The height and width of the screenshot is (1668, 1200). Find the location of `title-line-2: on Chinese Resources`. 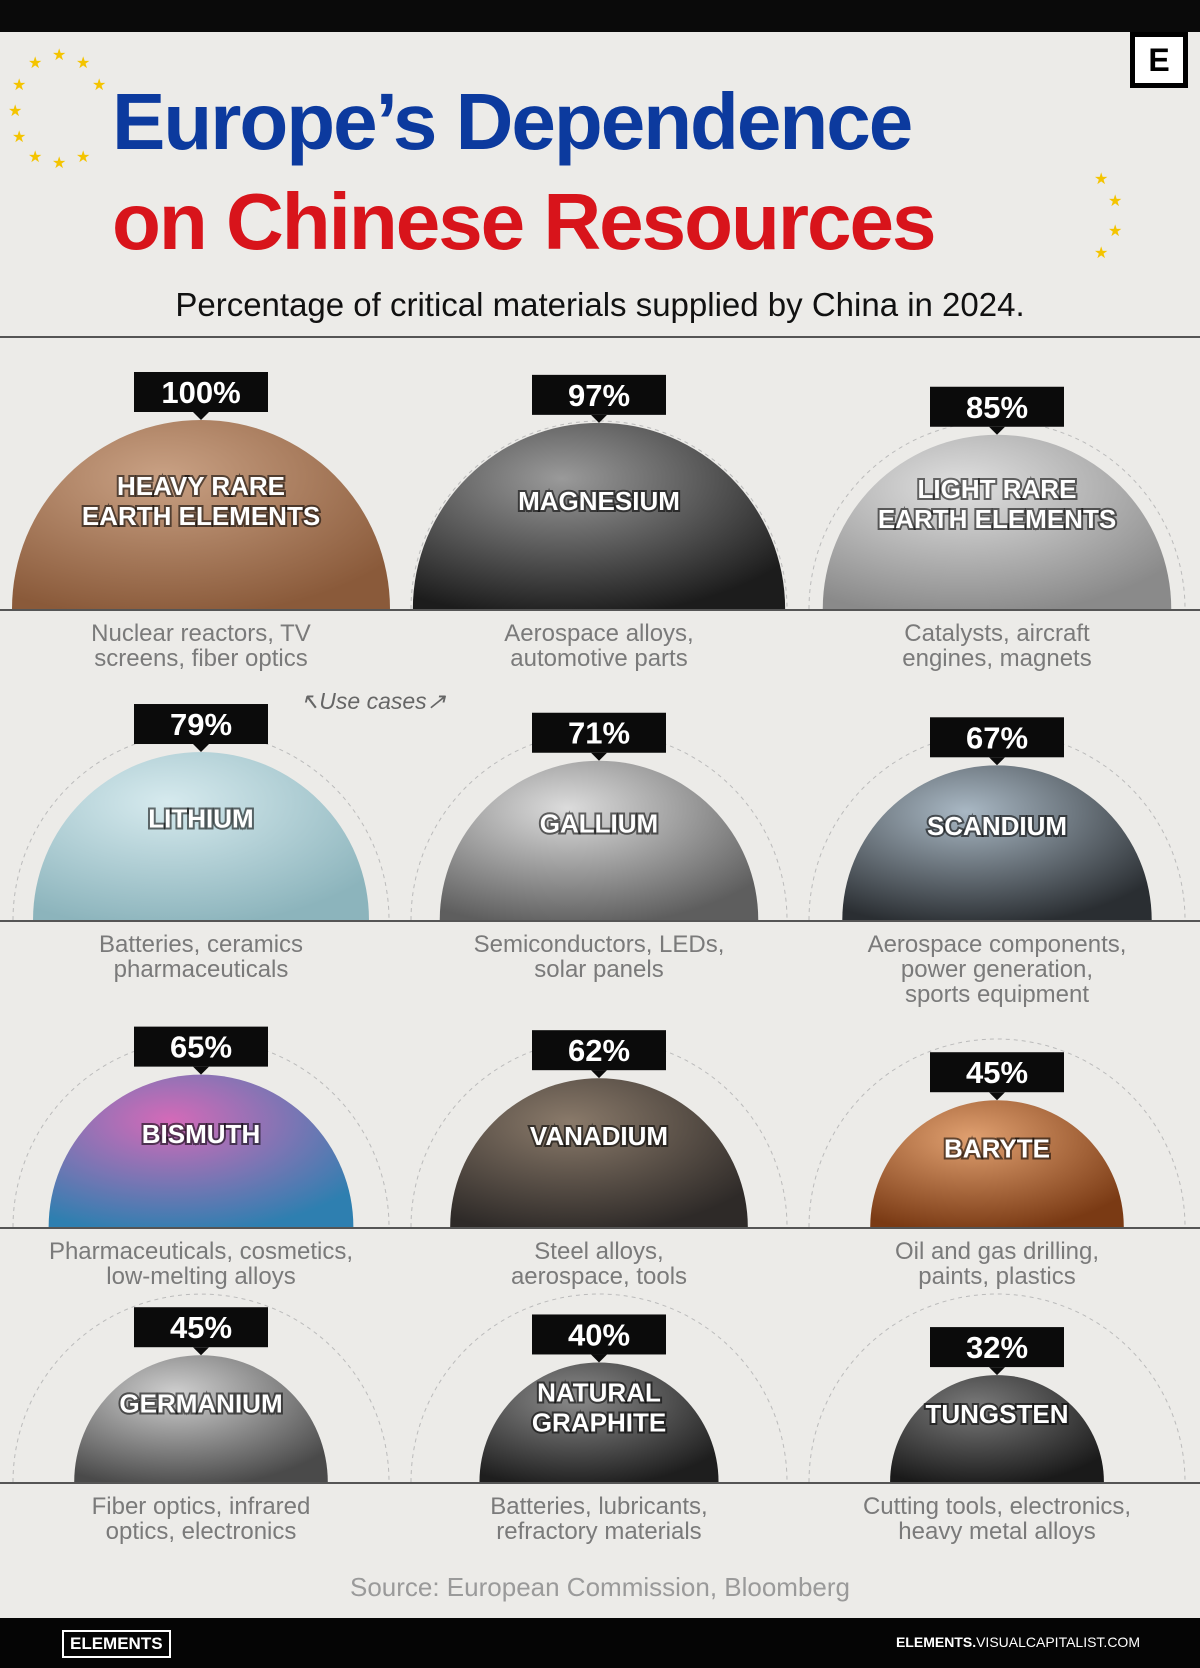

title-line-2: on Chinese Resources is located at coordinates (524, 221).